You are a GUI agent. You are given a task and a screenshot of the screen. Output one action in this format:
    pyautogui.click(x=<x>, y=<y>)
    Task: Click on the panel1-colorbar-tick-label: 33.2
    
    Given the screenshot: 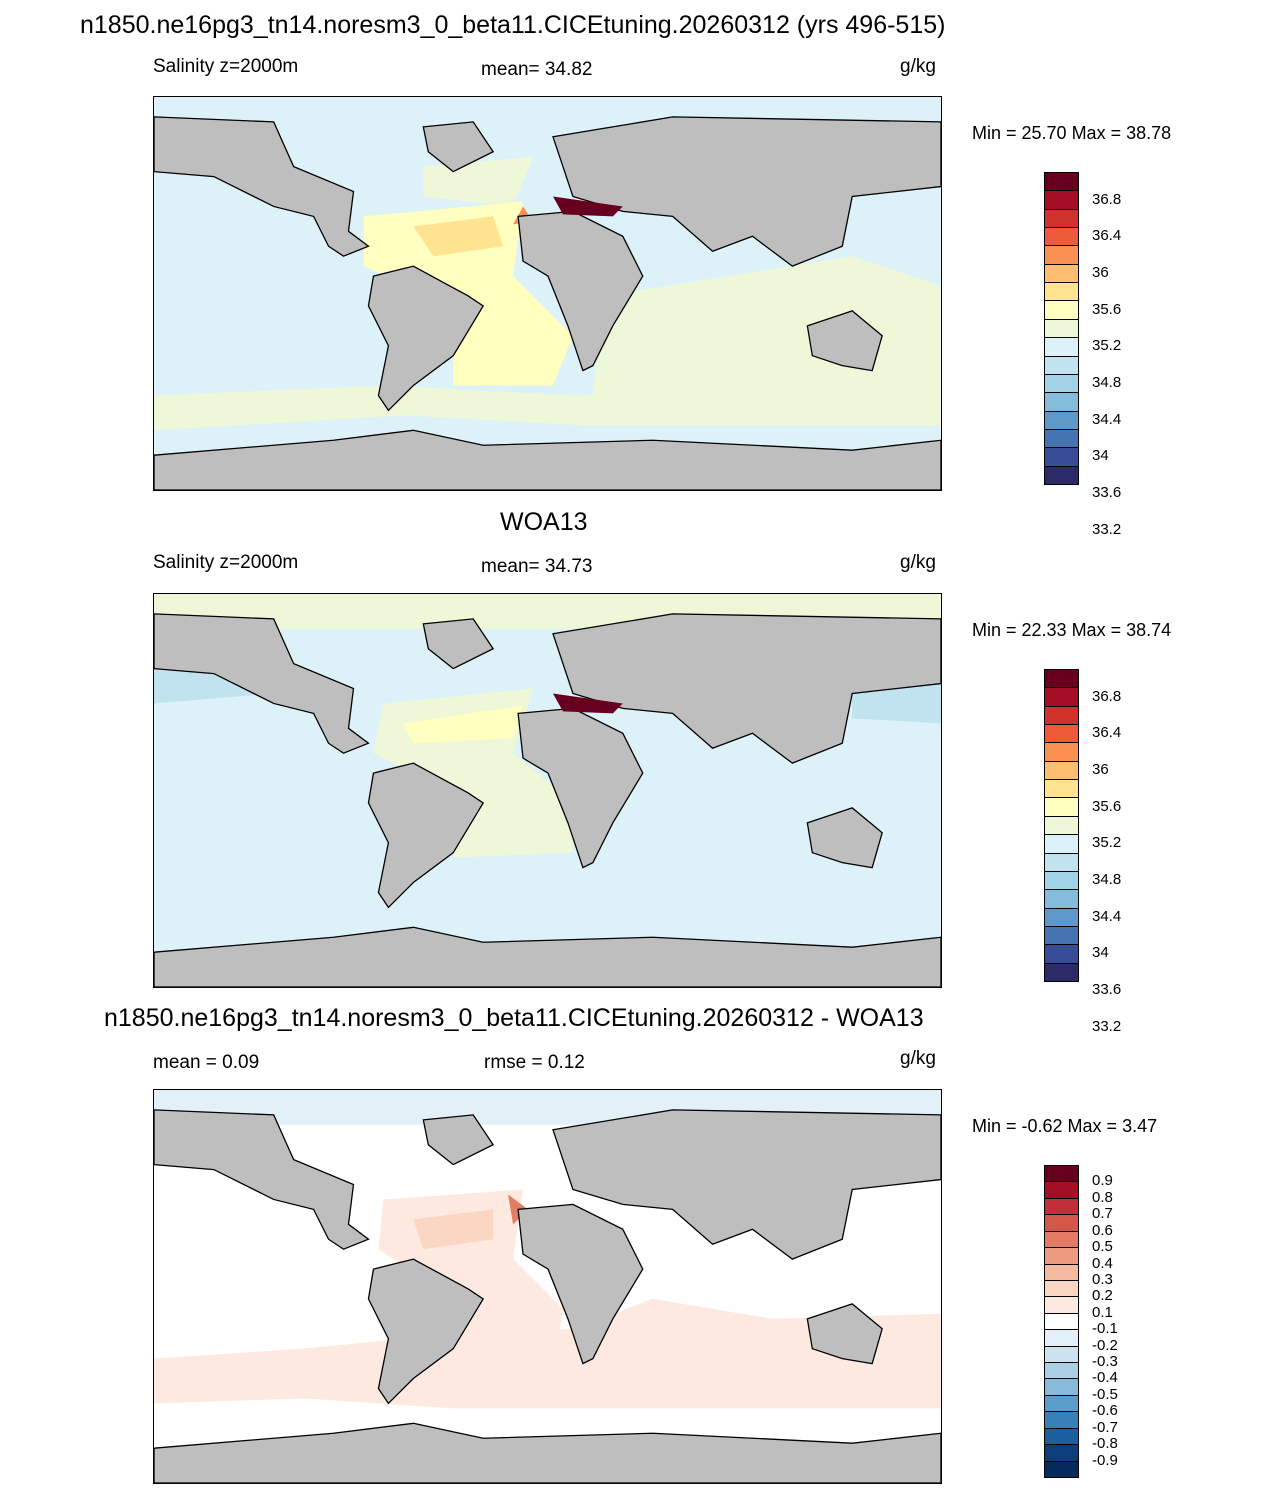 What is the action you would take?
    pyautogui.click(x=1107, y=529)
    